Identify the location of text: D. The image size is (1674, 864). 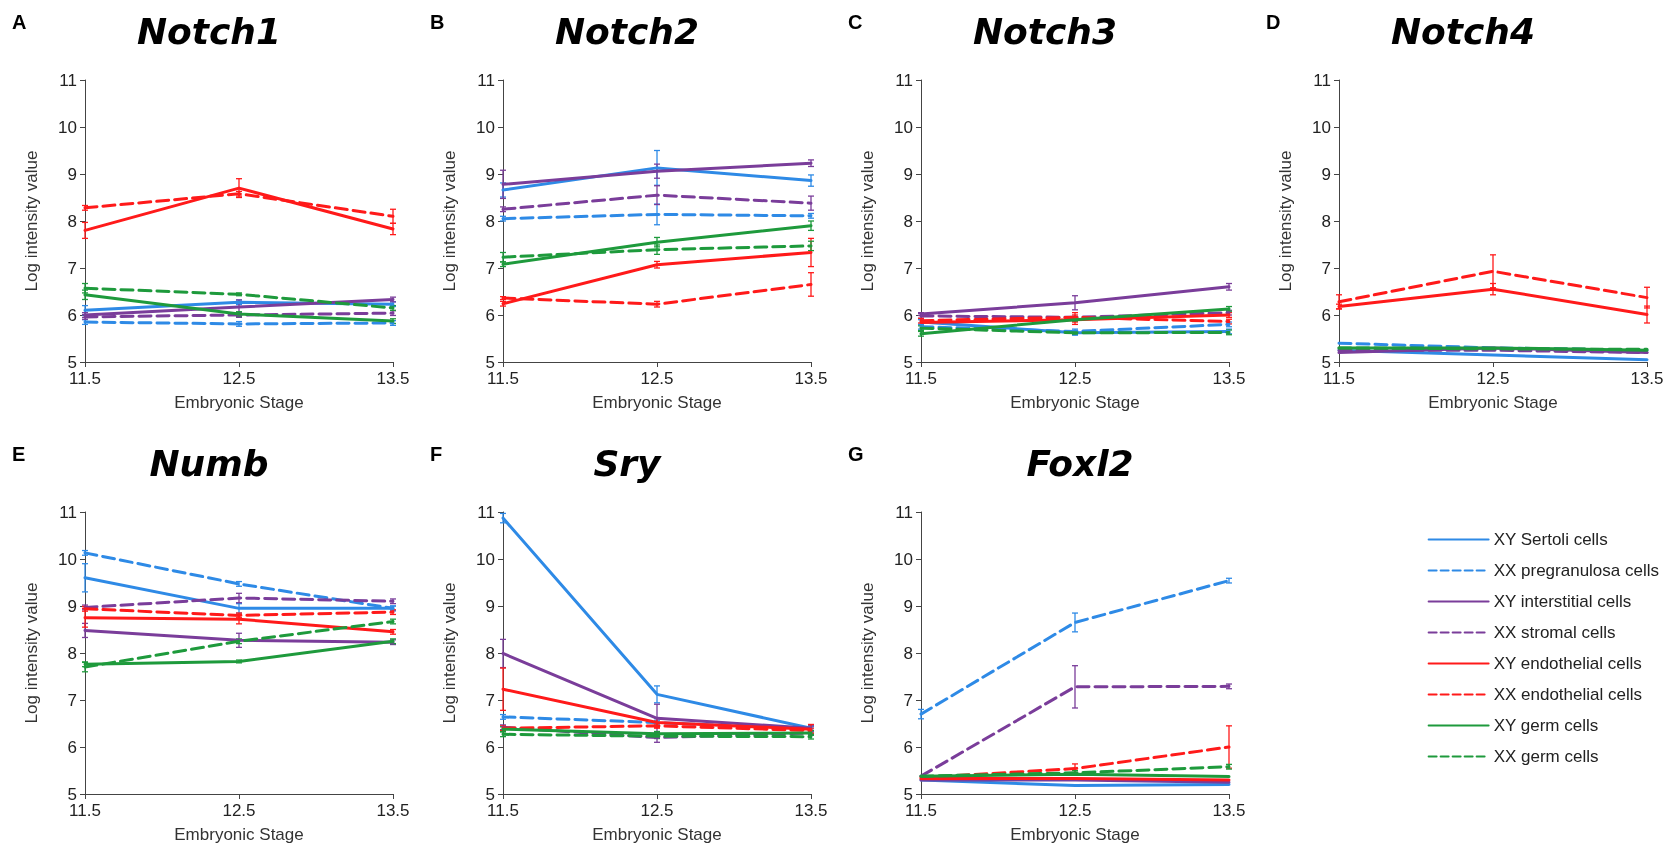
(1273, 22).